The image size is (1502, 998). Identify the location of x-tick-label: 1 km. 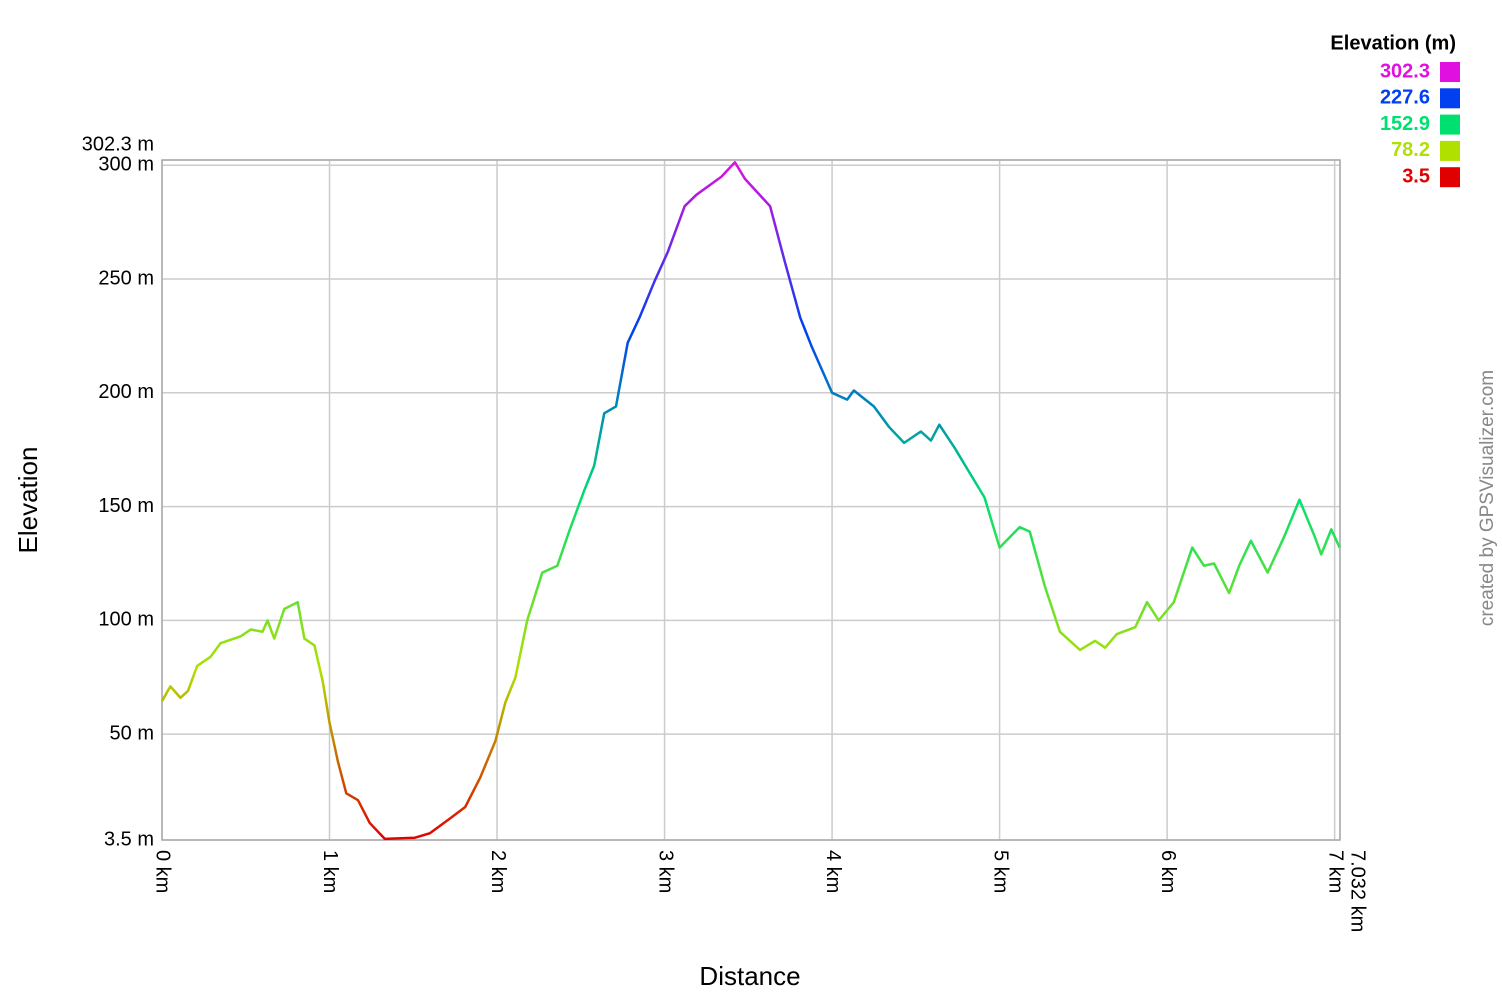
(330, 871).